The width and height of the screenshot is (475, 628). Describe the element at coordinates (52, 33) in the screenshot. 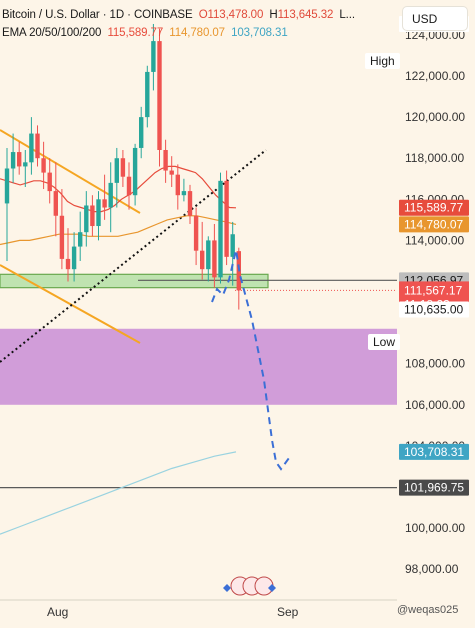

I see `ema-label: EMA 20/50/100/200` at that location.